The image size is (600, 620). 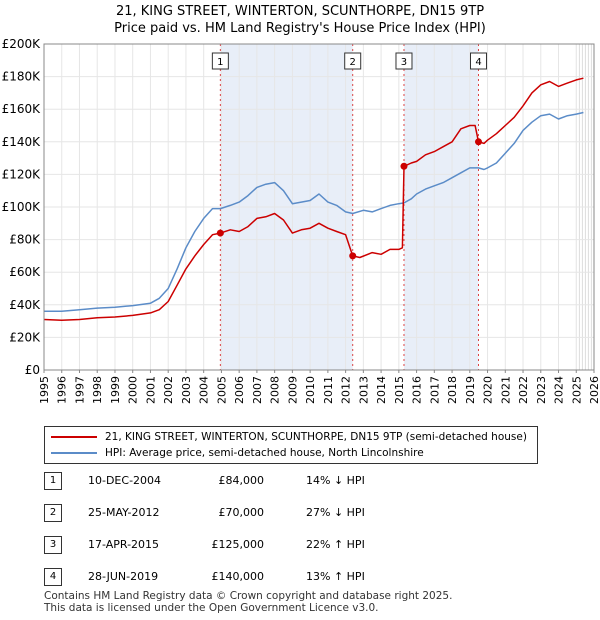 What do you see at coordinates (328, 390) in the screenshot?
I see `x-tick-label: 2011` at bounding box center [328, 390].